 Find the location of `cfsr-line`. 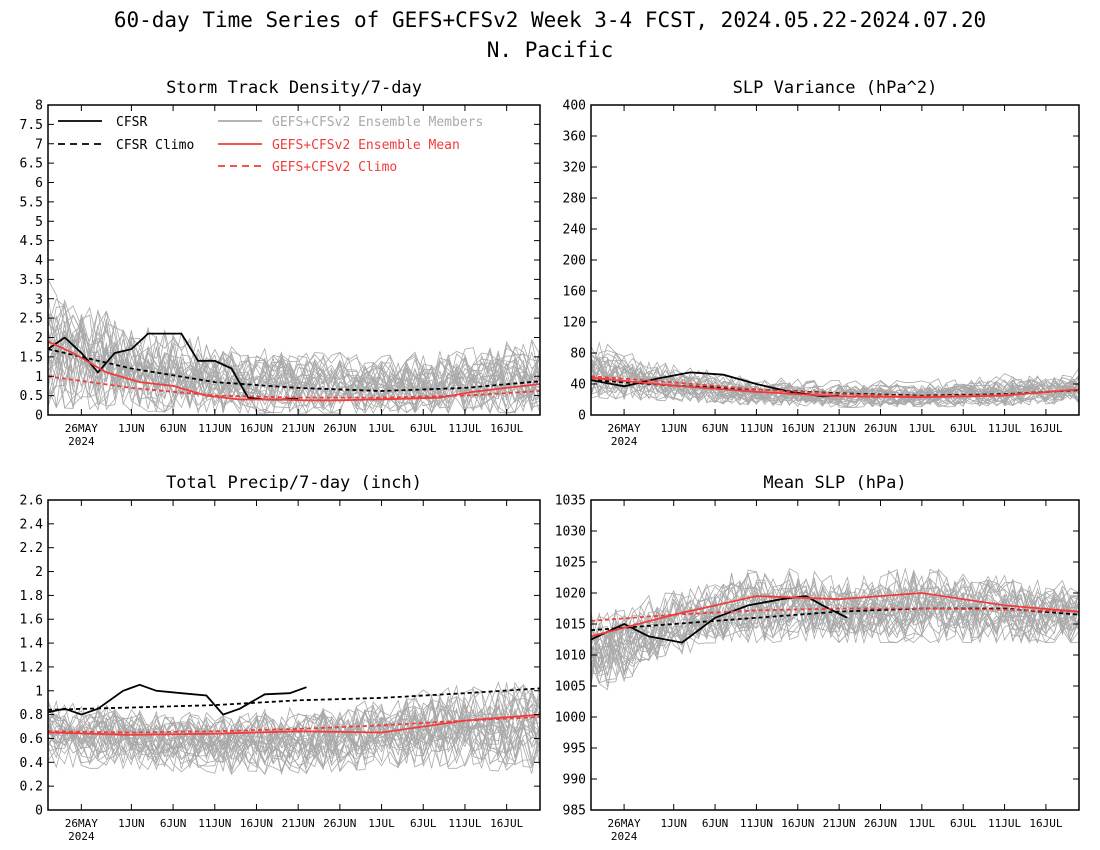

cfsr-line is located at coordinates (177, 699).